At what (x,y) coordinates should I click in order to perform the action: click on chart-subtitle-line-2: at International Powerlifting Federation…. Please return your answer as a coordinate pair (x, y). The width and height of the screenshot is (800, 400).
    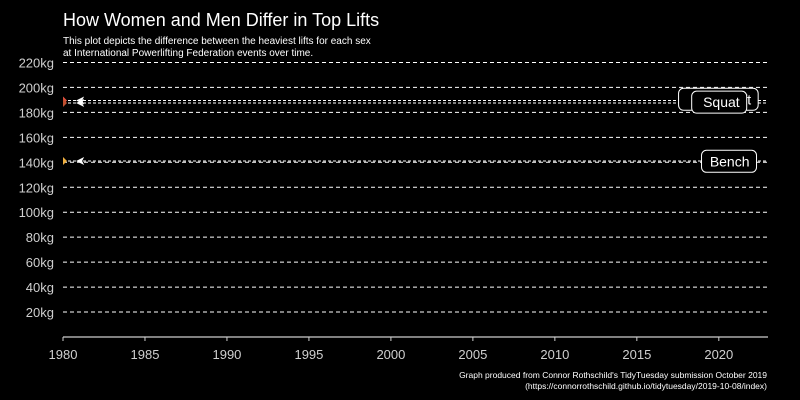
    Looking at the image, I should click on (188, 53).